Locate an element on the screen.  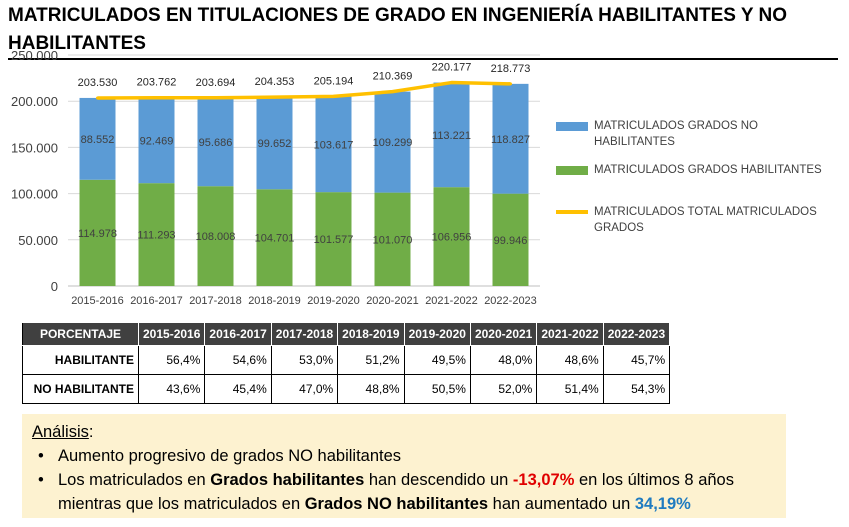
analysis-colon: : is located at coordinates (91, 432).